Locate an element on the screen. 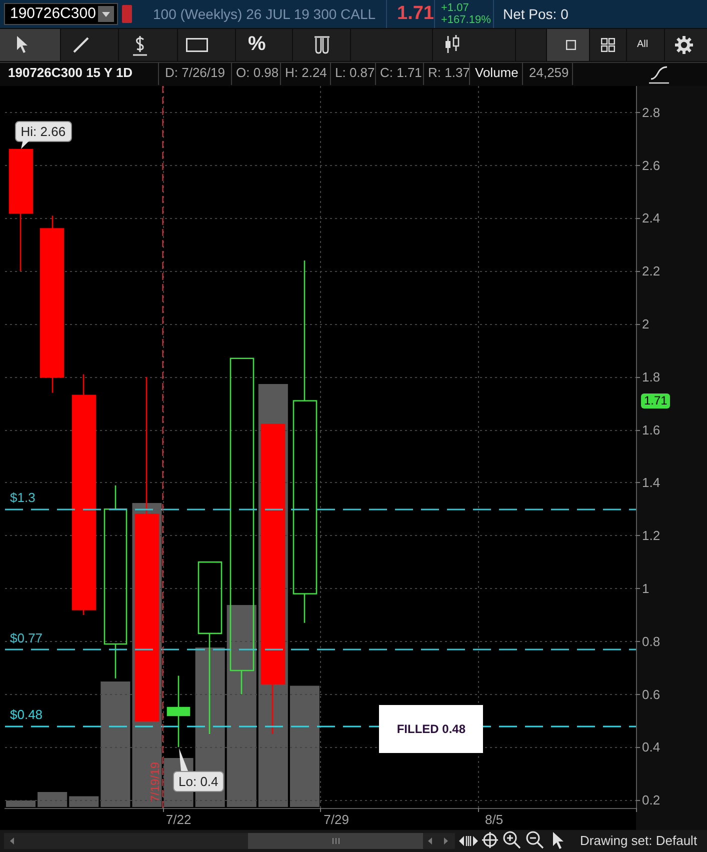 This screenshot has height=852, width=707. chart-title: 100 (Weeklys) 26 JUL 19 300 CALL is located at coordinates (264, 14).